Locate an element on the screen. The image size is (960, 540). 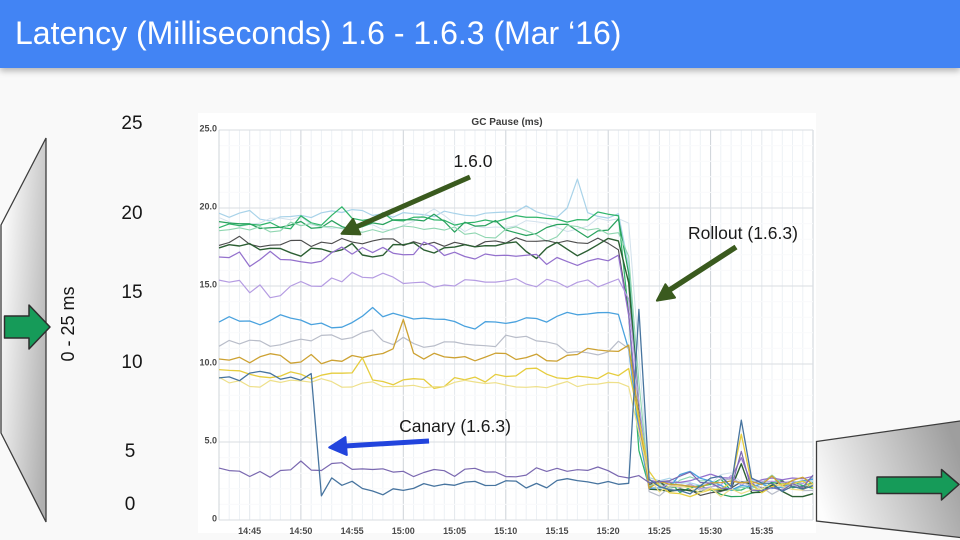
svg-text: GC Pause (ms) is located at coordinates (506, 122).